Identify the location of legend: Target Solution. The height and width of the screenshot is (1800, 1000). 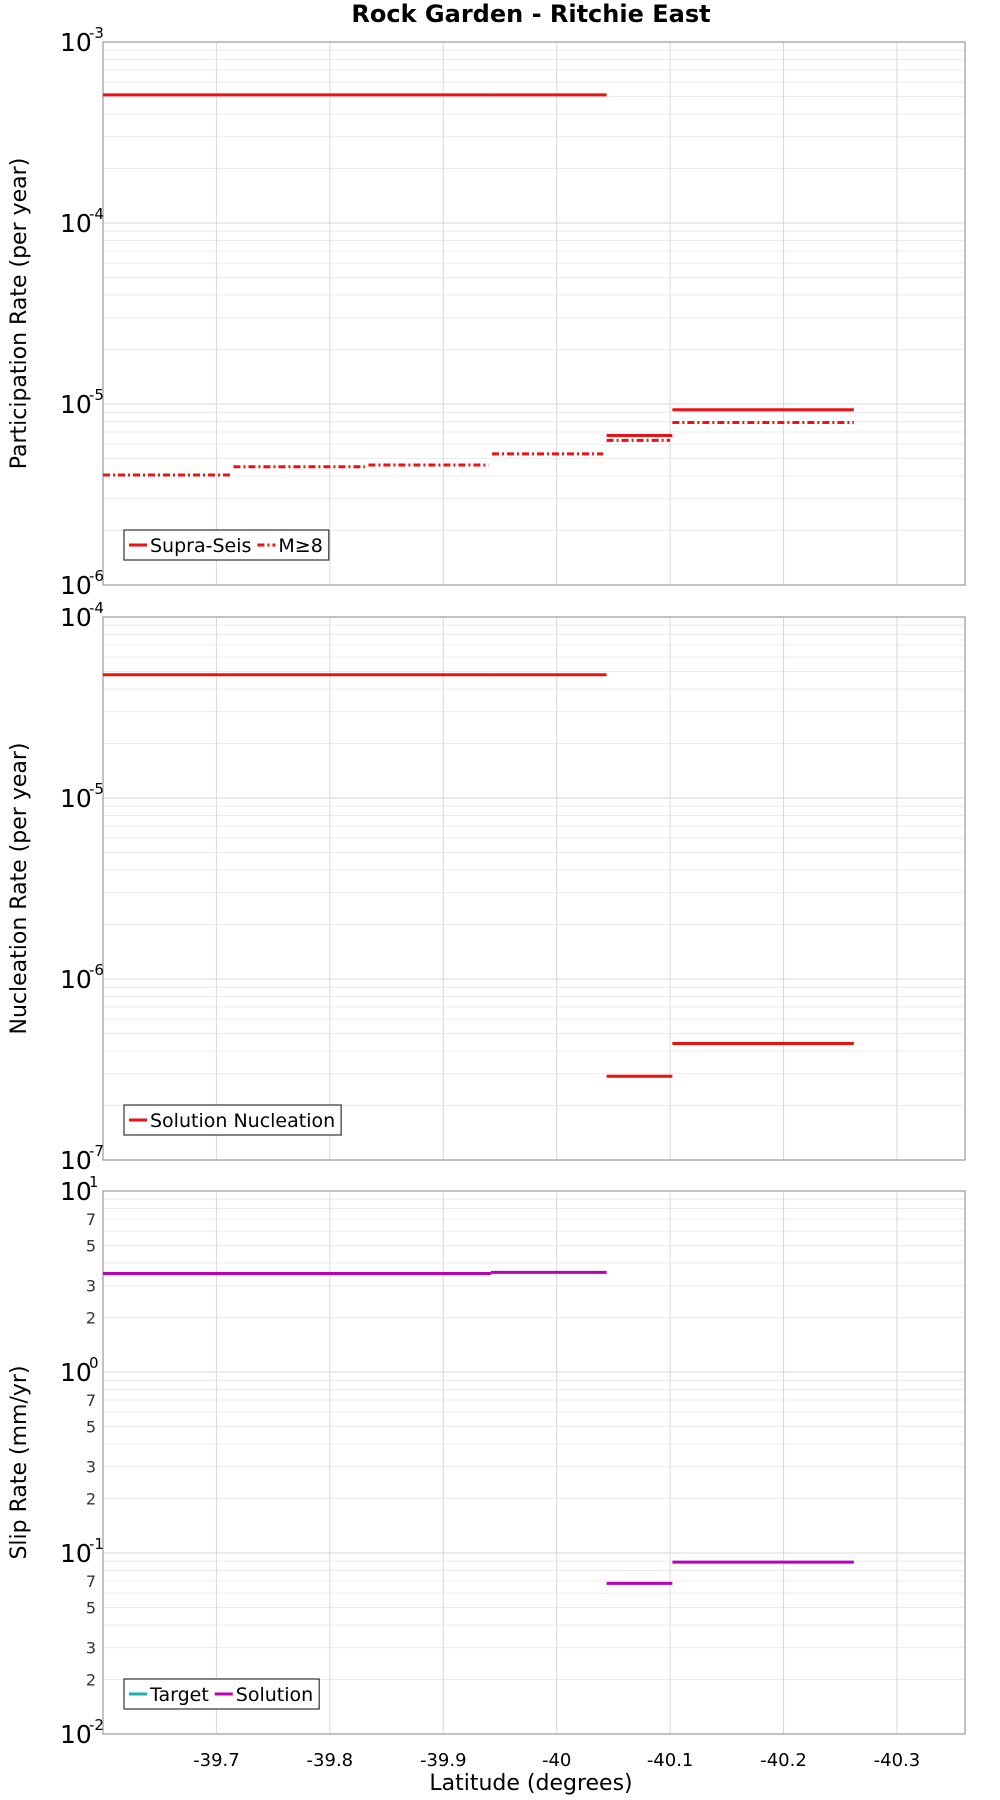
(221, 1694).